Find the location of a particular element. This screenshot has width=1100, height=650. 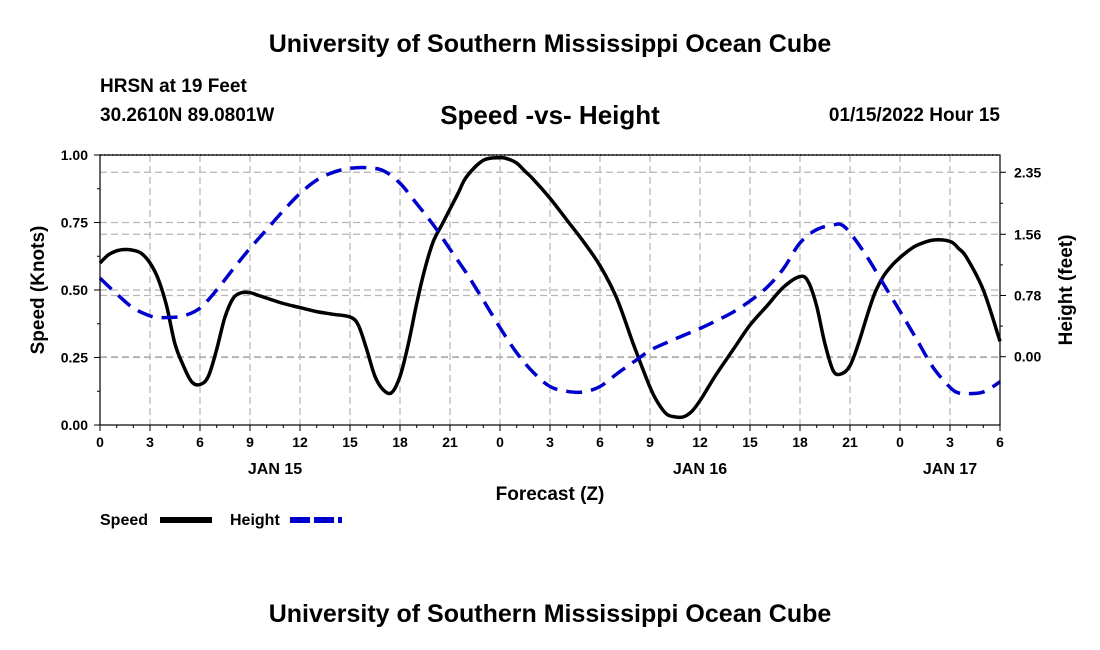

station-coordinates: 30.2610N 89.0801W is located at coordinates (187, 115).